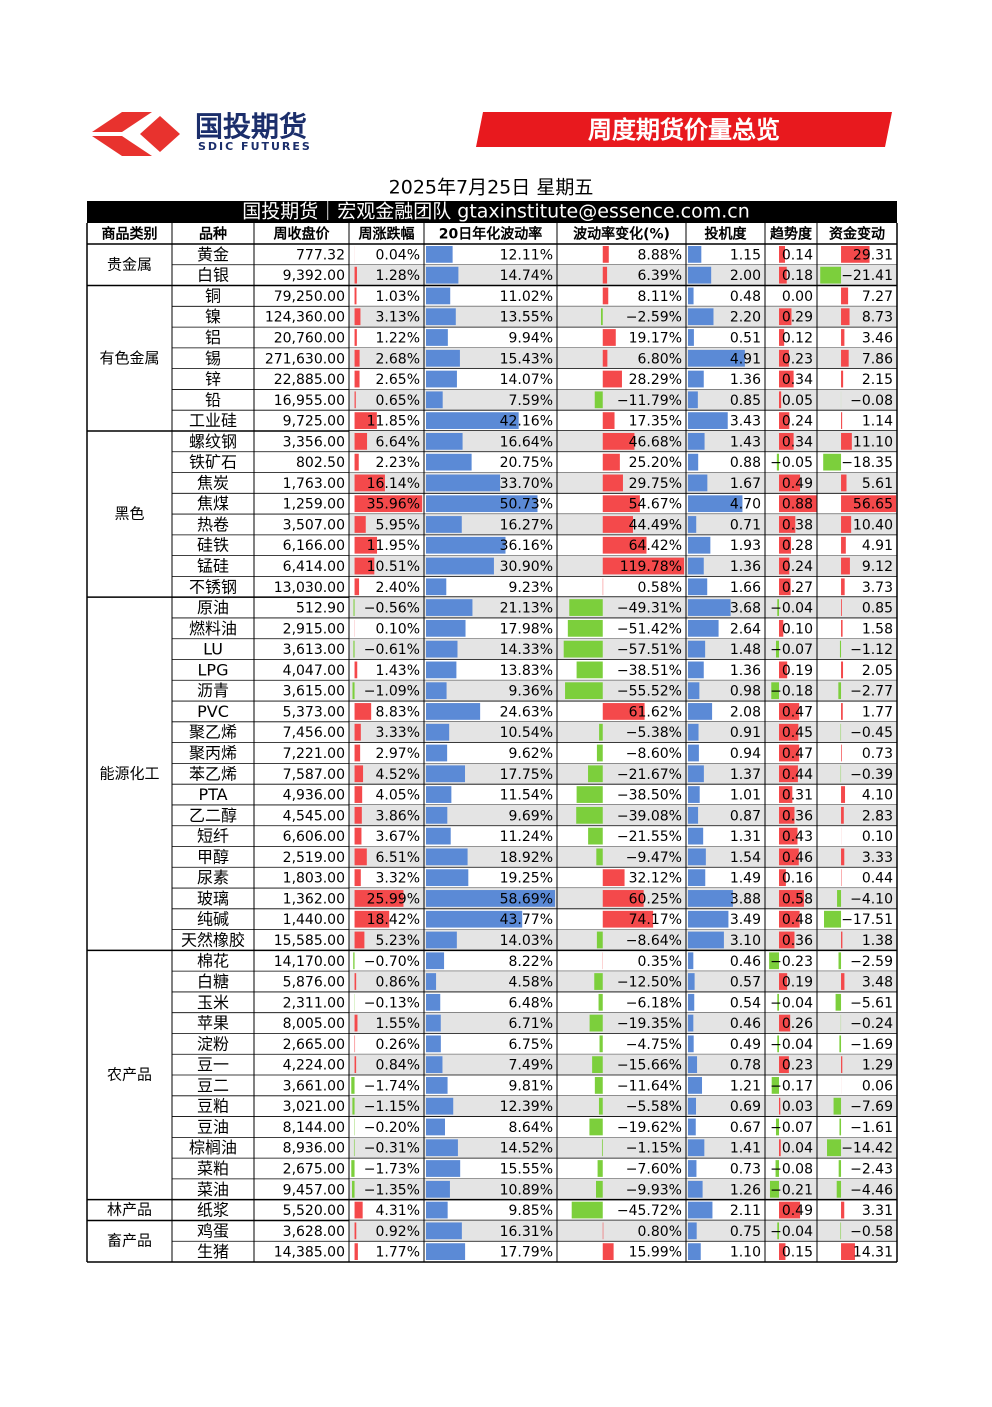 The image size is (992, 1407). Describe the element at coordinates (213, 1043) in the screenshot. I see `product-name: 淀粉` at that location.